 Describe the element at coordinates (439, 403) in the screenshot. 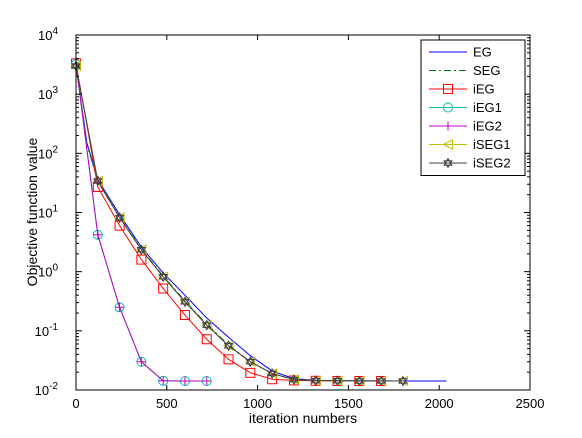

I see `x-tick-label: 2000` at that location.